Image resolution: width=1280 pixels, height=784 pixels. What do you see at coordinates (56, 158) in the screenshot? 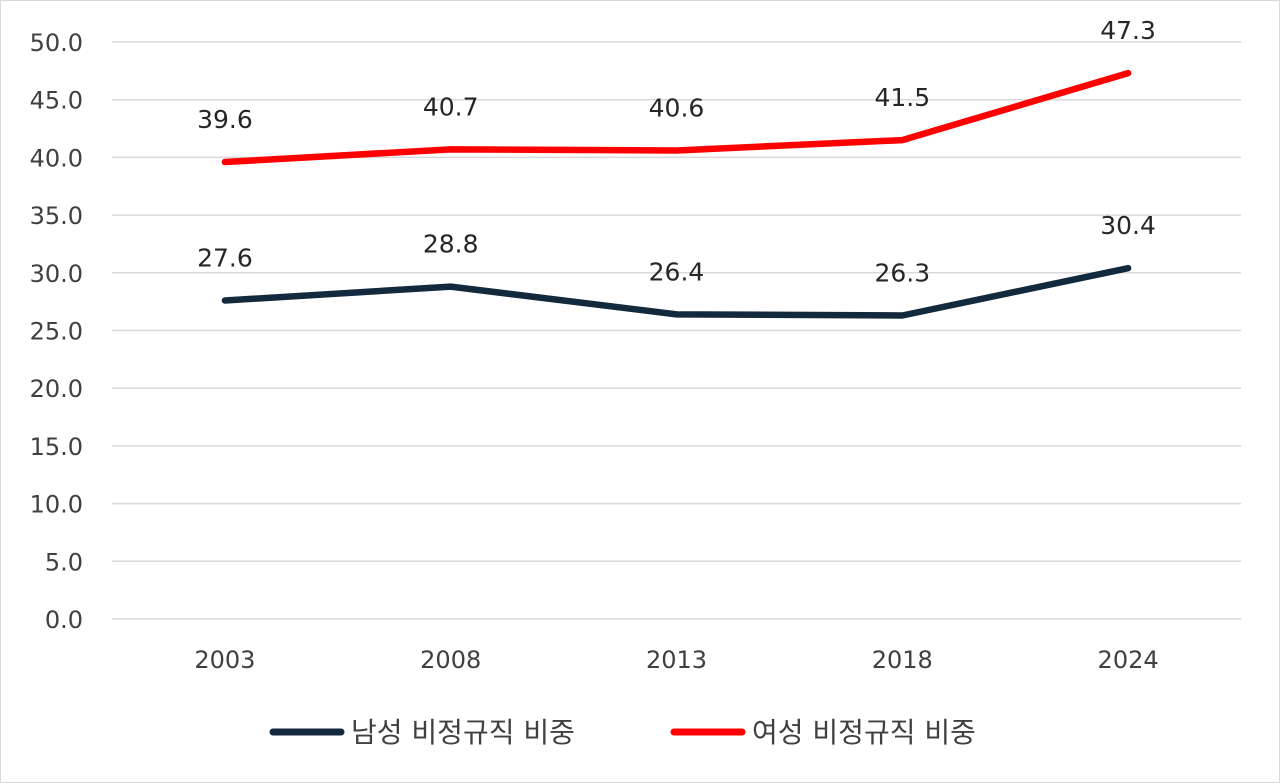
I see `y-tick-label: 40.0` at bounding box center [56, 158].